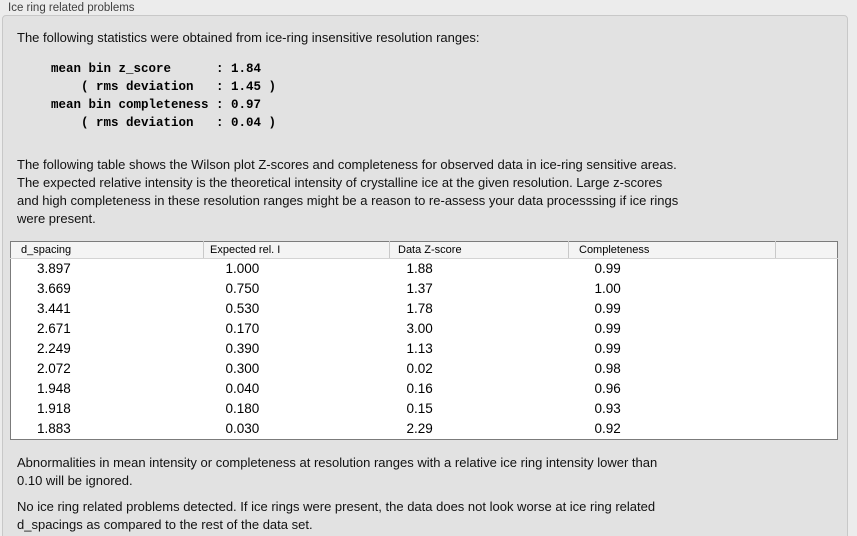 The image size is (857, 536). I want to click on table-row: 3.897 1.000 1.88 0.99, so click(424, 269).